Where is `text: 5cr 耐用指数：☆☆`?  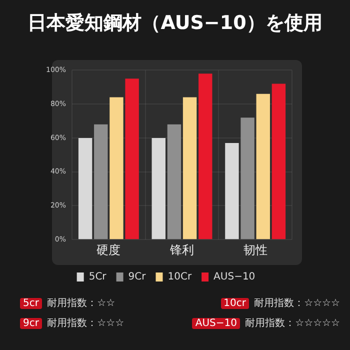
text: 5cr 耐用指数：☆☆ is located at coordinates (69, 303).